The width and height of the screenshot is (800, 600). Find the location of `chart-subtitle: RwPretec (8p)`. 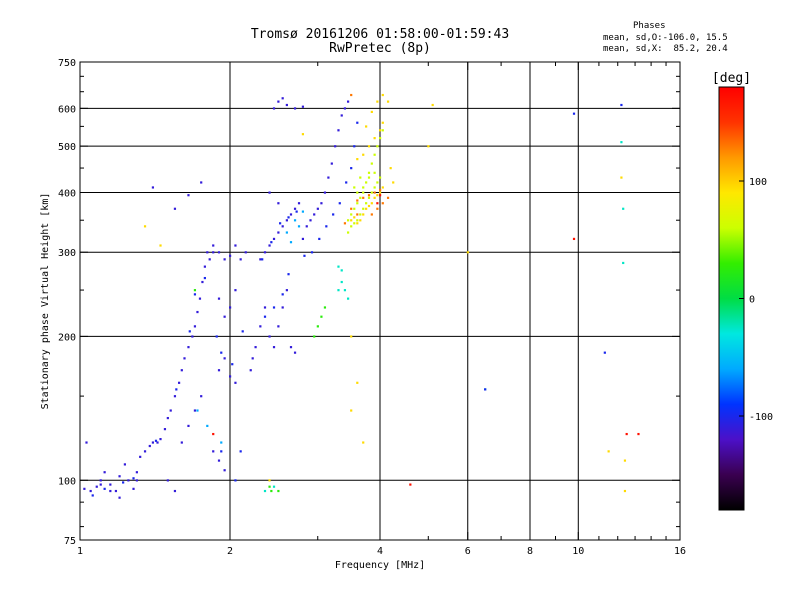

chart-subtitle: RwPretec (8p) is located at coordinates (380, 48).